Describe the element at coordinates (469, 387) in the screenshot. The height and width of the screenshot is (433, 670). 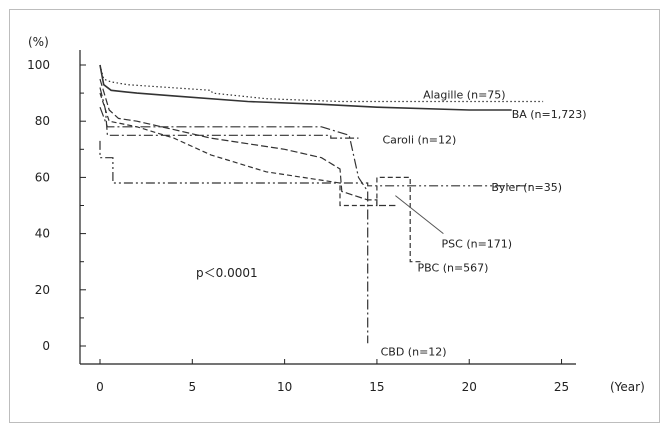
I see `x-tick-label: 20` at that location.